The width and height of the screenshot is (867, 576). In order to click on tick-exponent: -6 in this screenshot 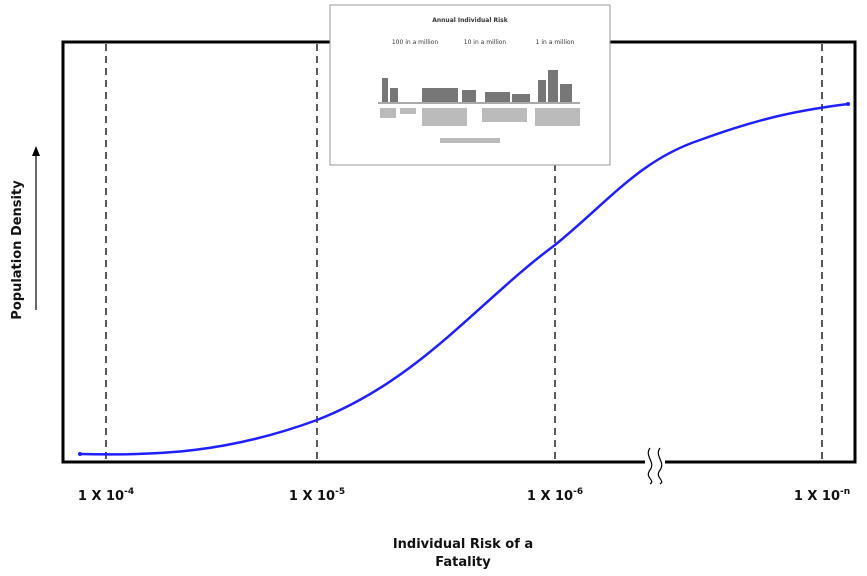, I will do `click(578, 492)`.